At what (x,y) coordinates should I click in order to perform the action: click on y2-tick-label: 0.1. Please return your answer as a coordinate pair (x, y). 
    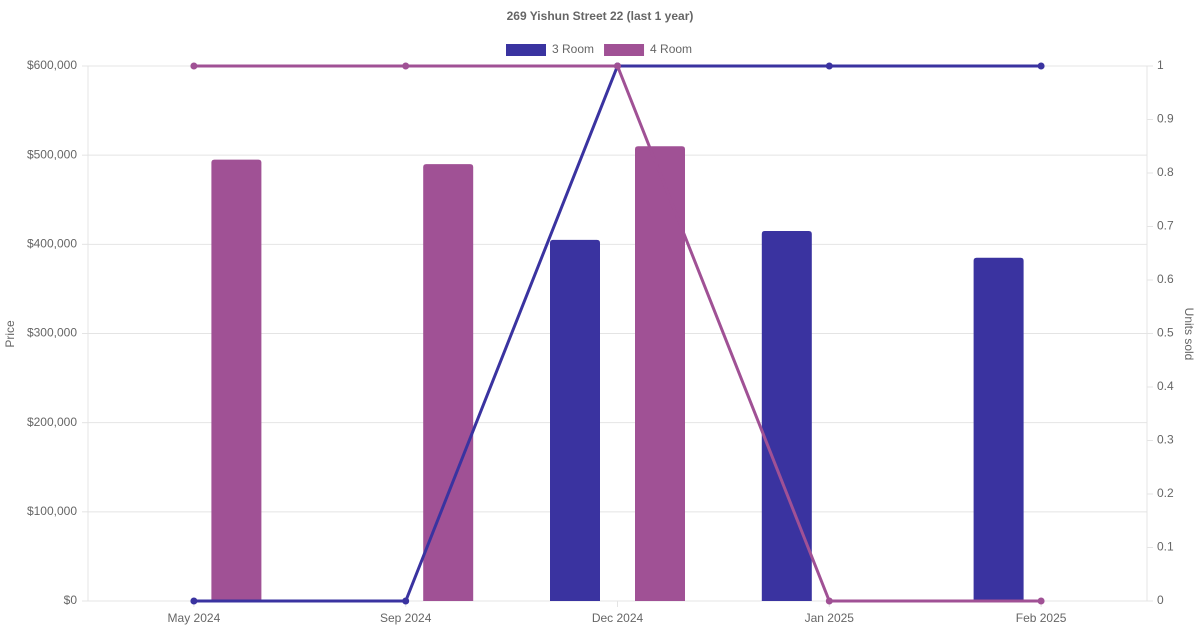
    Looking at the image, I should click on (1165, 547).